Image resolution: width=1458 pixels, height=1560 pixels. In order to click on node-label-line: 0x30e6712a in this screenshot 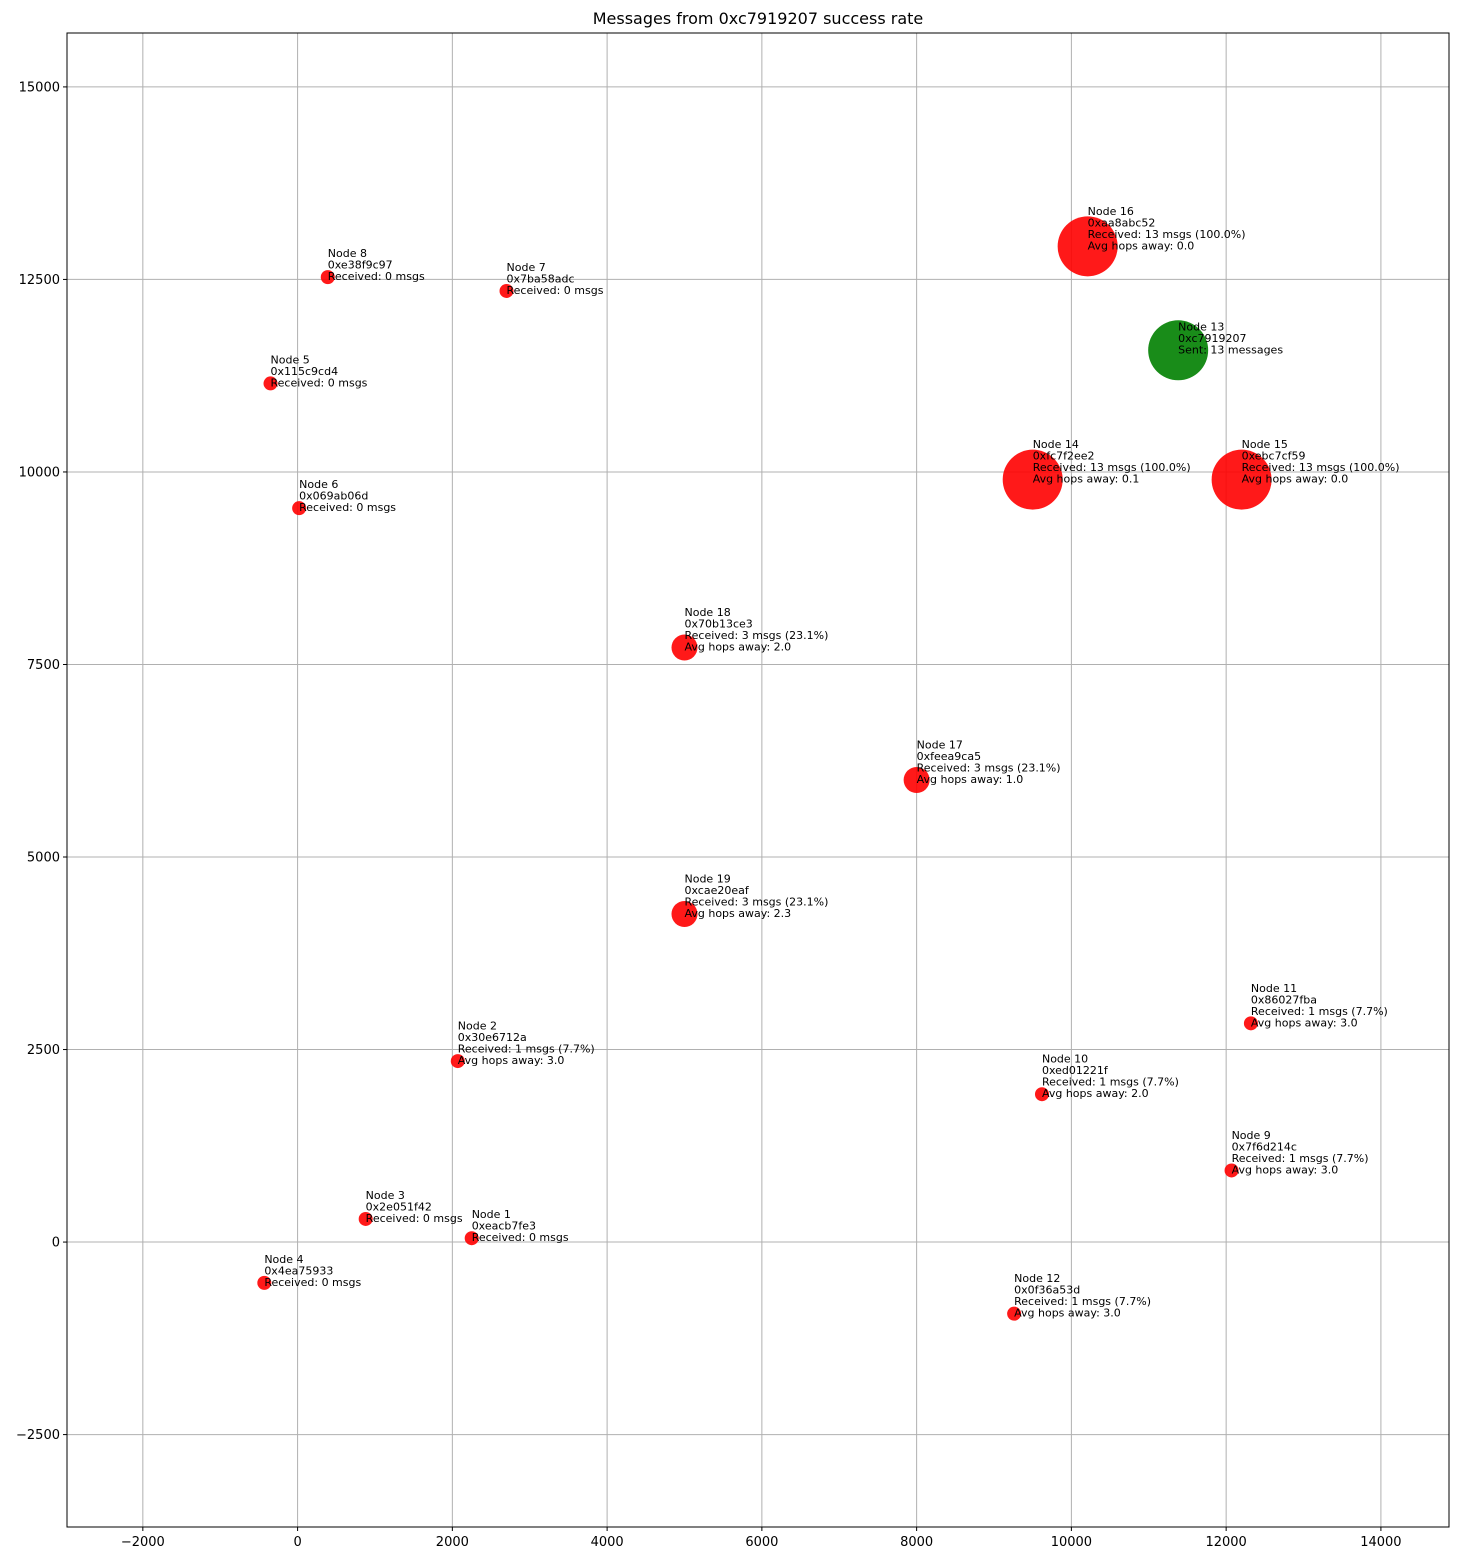, I will do `click(492, 1037)`.